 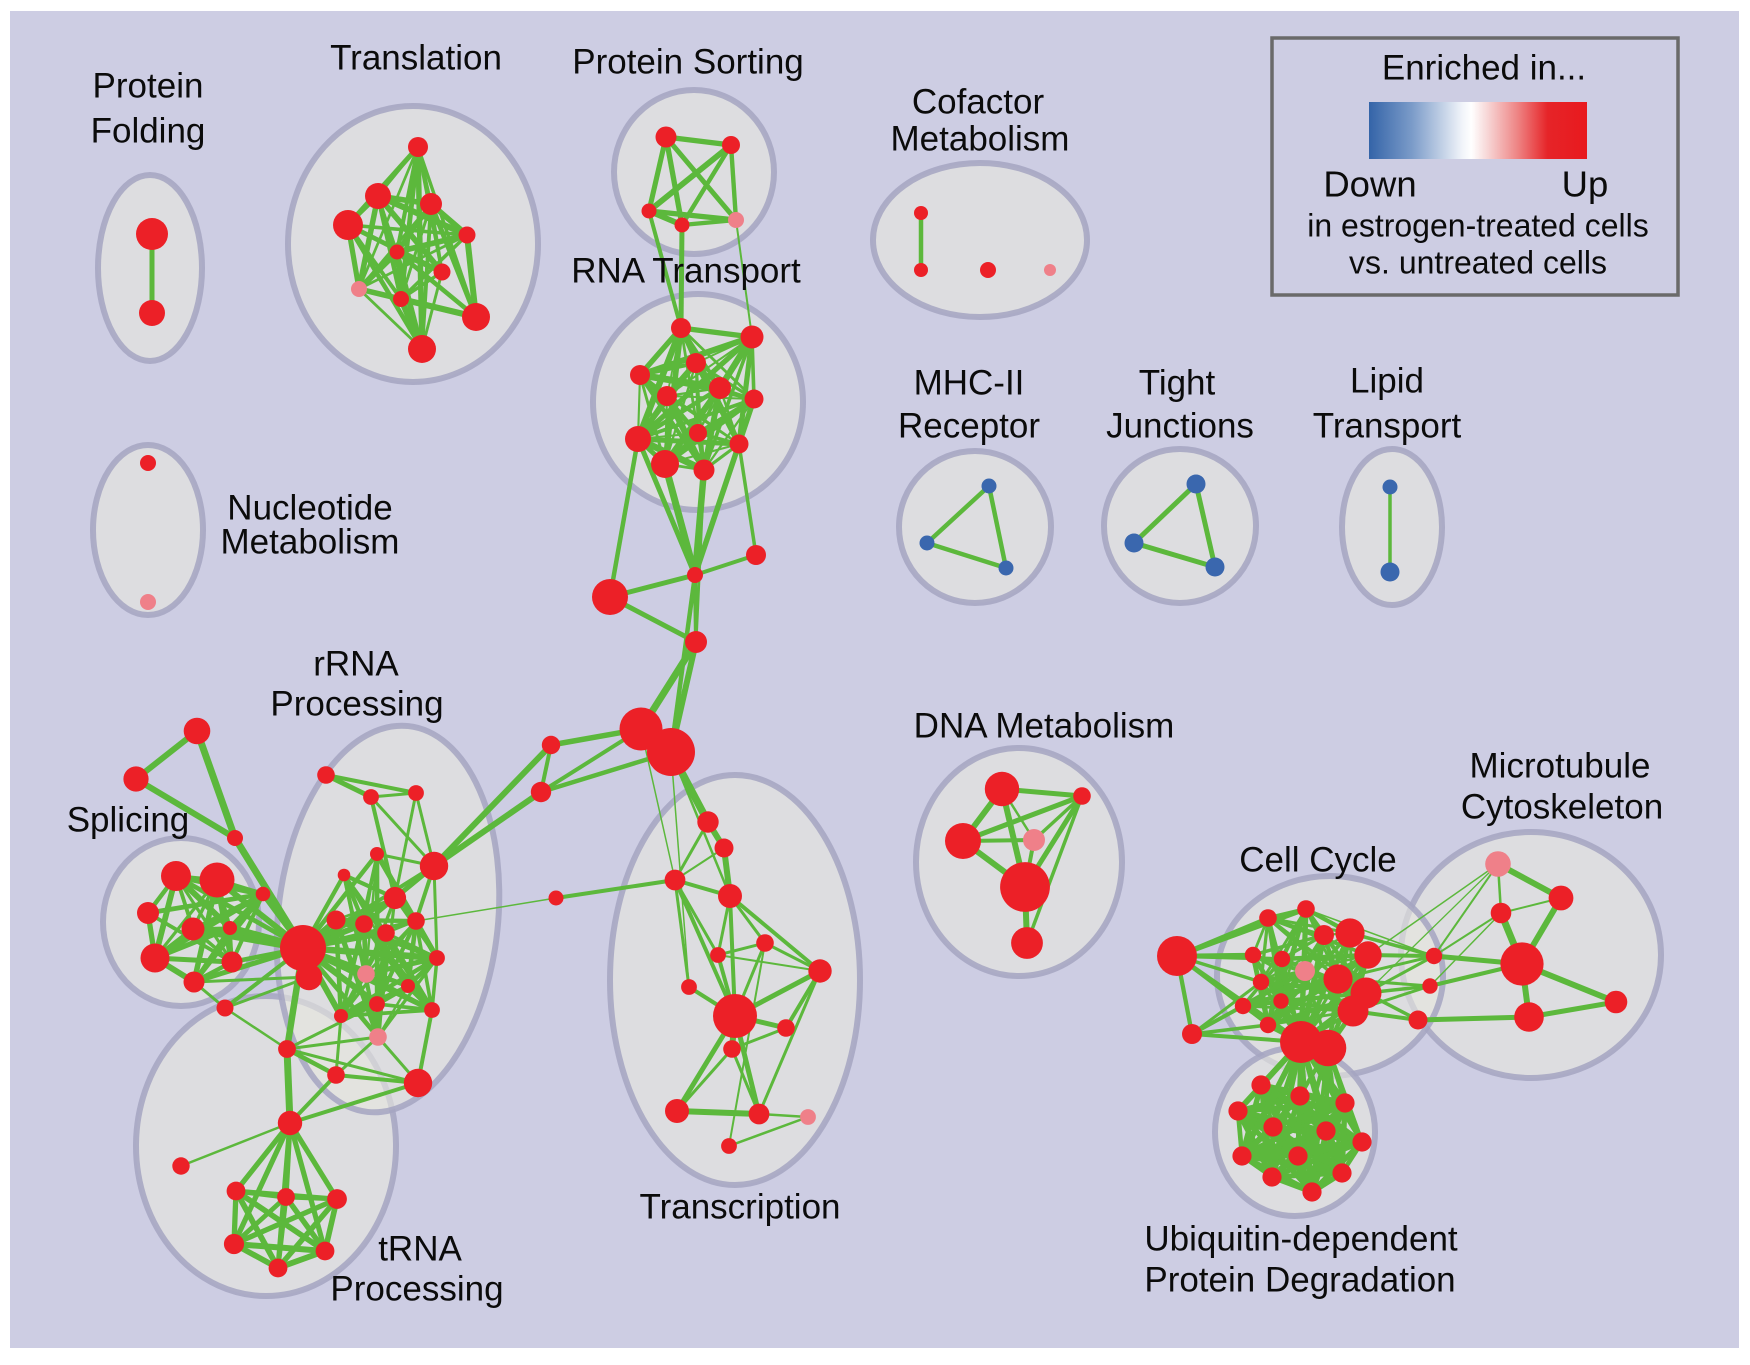 I want to click on svg-text: Splicing, so click(x=128, y=819).